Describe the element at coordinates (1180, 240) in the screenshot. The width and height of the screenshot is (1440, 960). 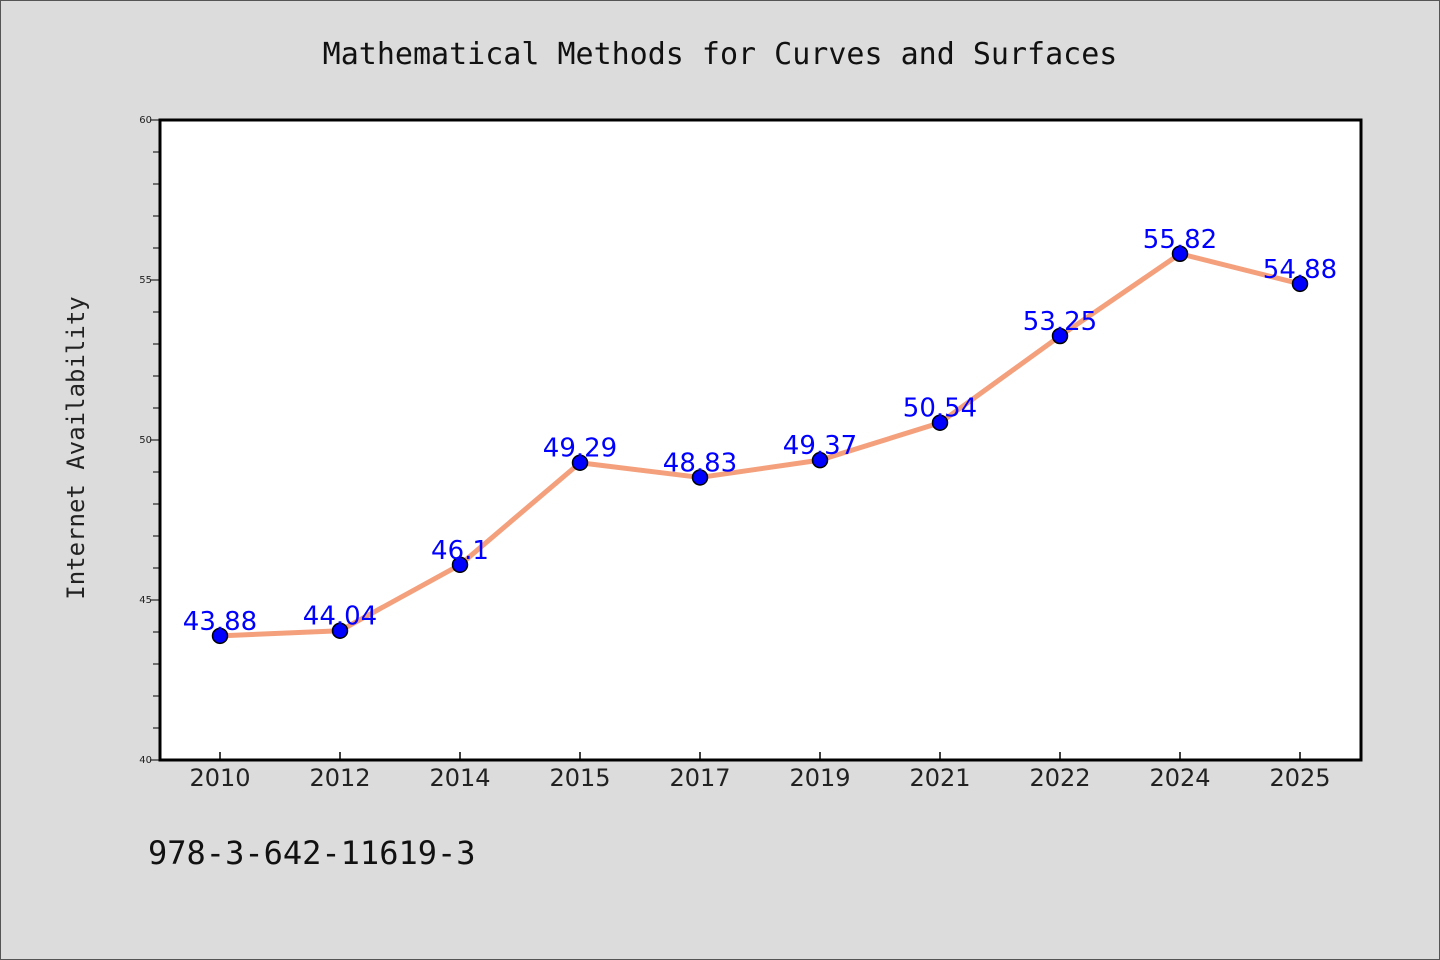
I see `data-label: 55.82` at that location.